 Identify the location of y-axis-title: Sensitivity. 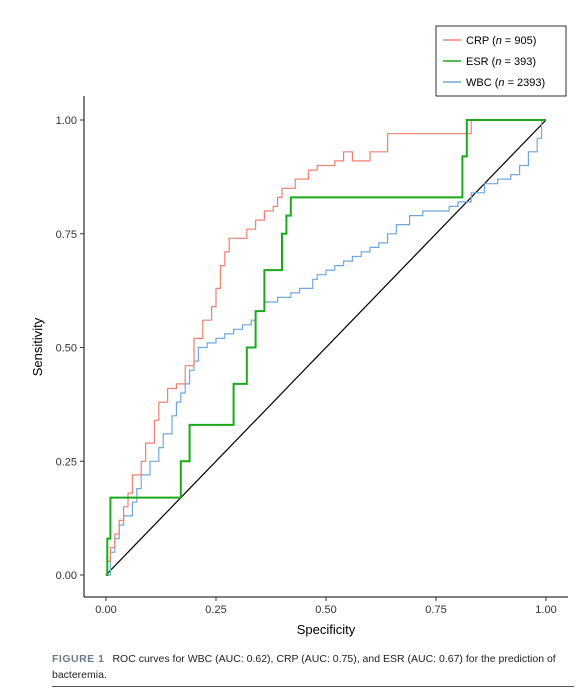
(37, 346).